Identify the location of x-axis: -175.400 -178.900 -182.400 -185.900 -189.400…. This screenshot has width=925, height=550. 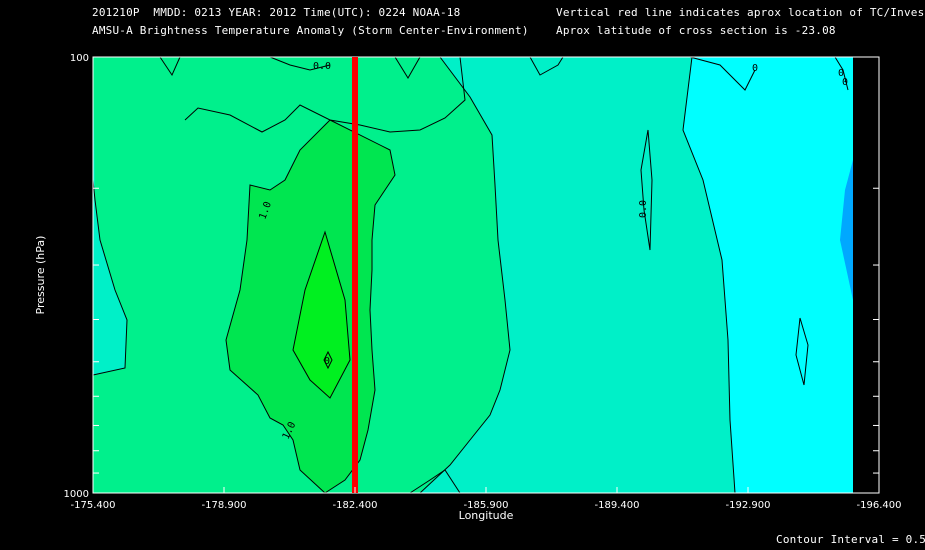
(486, 499).